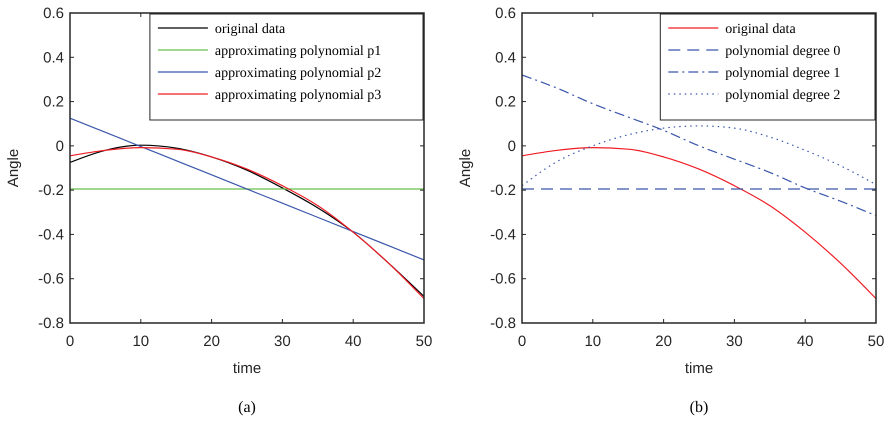 Image resolution: width=892 pixels, height=425 pixels. What do you see at coordinates (699, 407) in the screenshot?
I see `text: (b)` at bounding box center [699, 407].